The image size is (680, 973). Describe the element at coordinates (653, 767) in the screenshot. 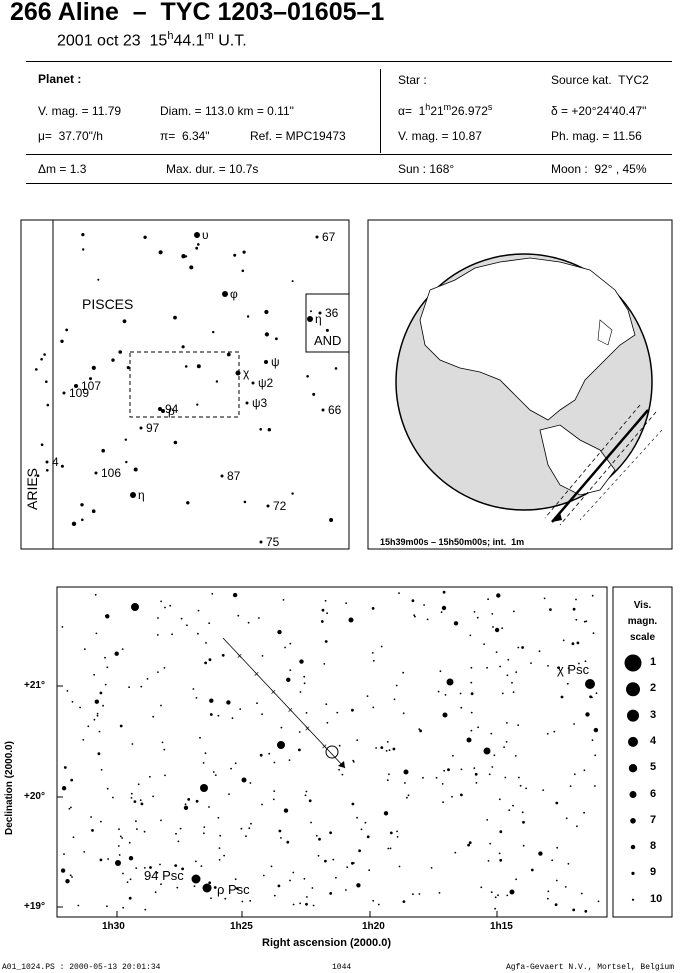

I see `legend-mag-label: 5` at that location.